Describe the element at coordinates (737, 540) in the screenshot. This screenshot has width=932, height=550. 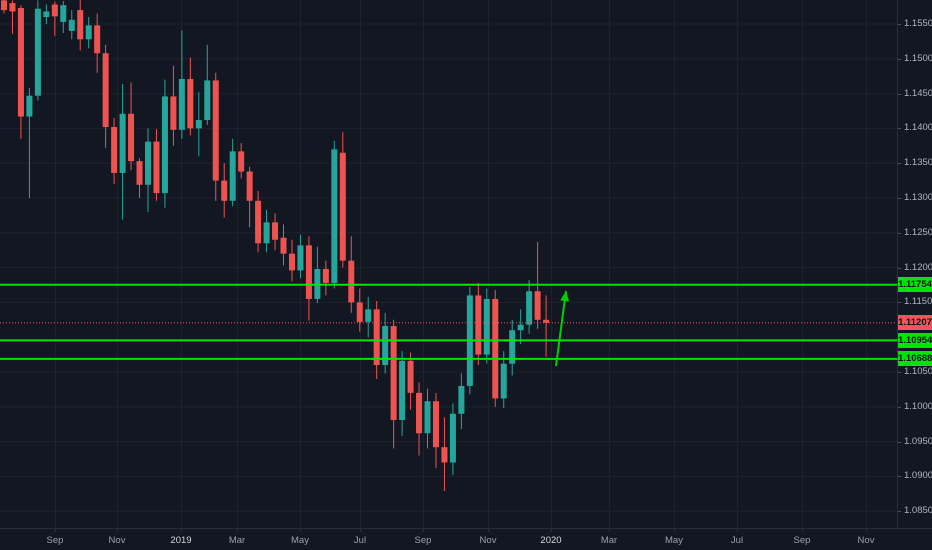
I see `time-tick-label: Jul` at that location.